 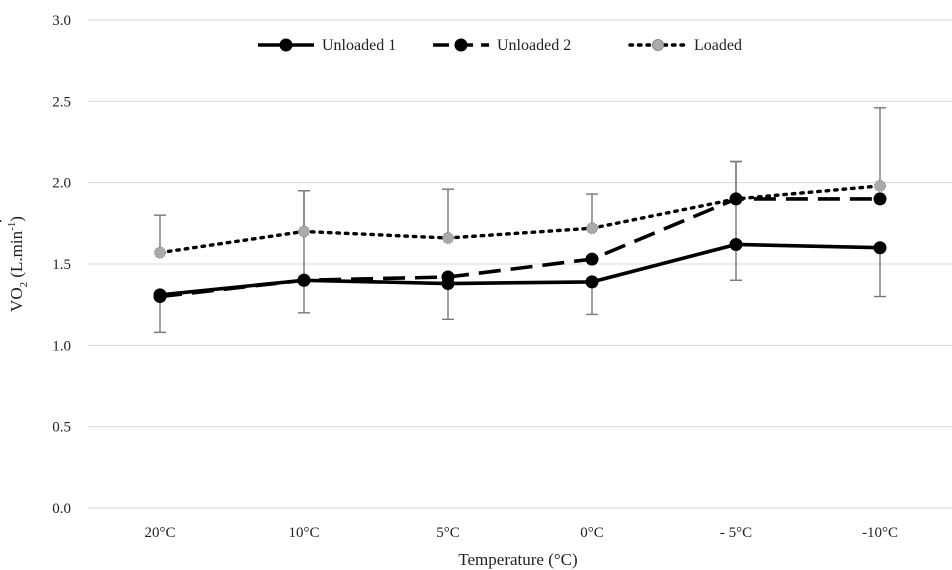 What do you see at coordinates (24, 285) in the screenshot?
I see `y-axis-title-sub: 2` at bounding box center [24, 285].